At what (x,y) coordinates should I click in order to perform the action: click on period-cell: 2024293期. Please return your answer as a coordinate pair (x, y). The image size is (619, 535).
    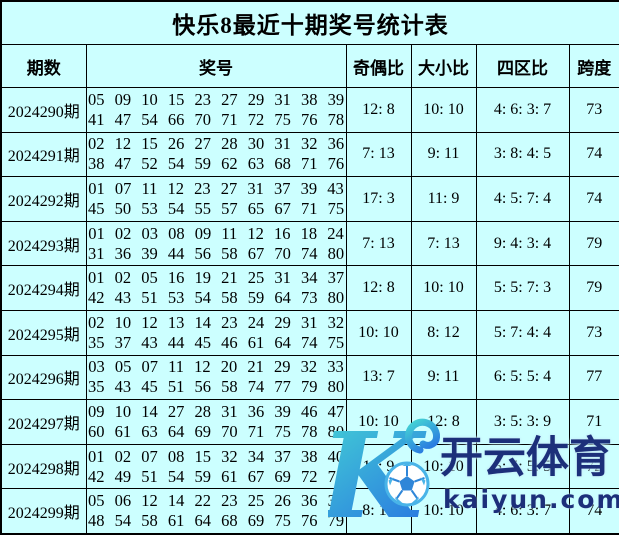
    Looking at the image, I should click on (43, 243).